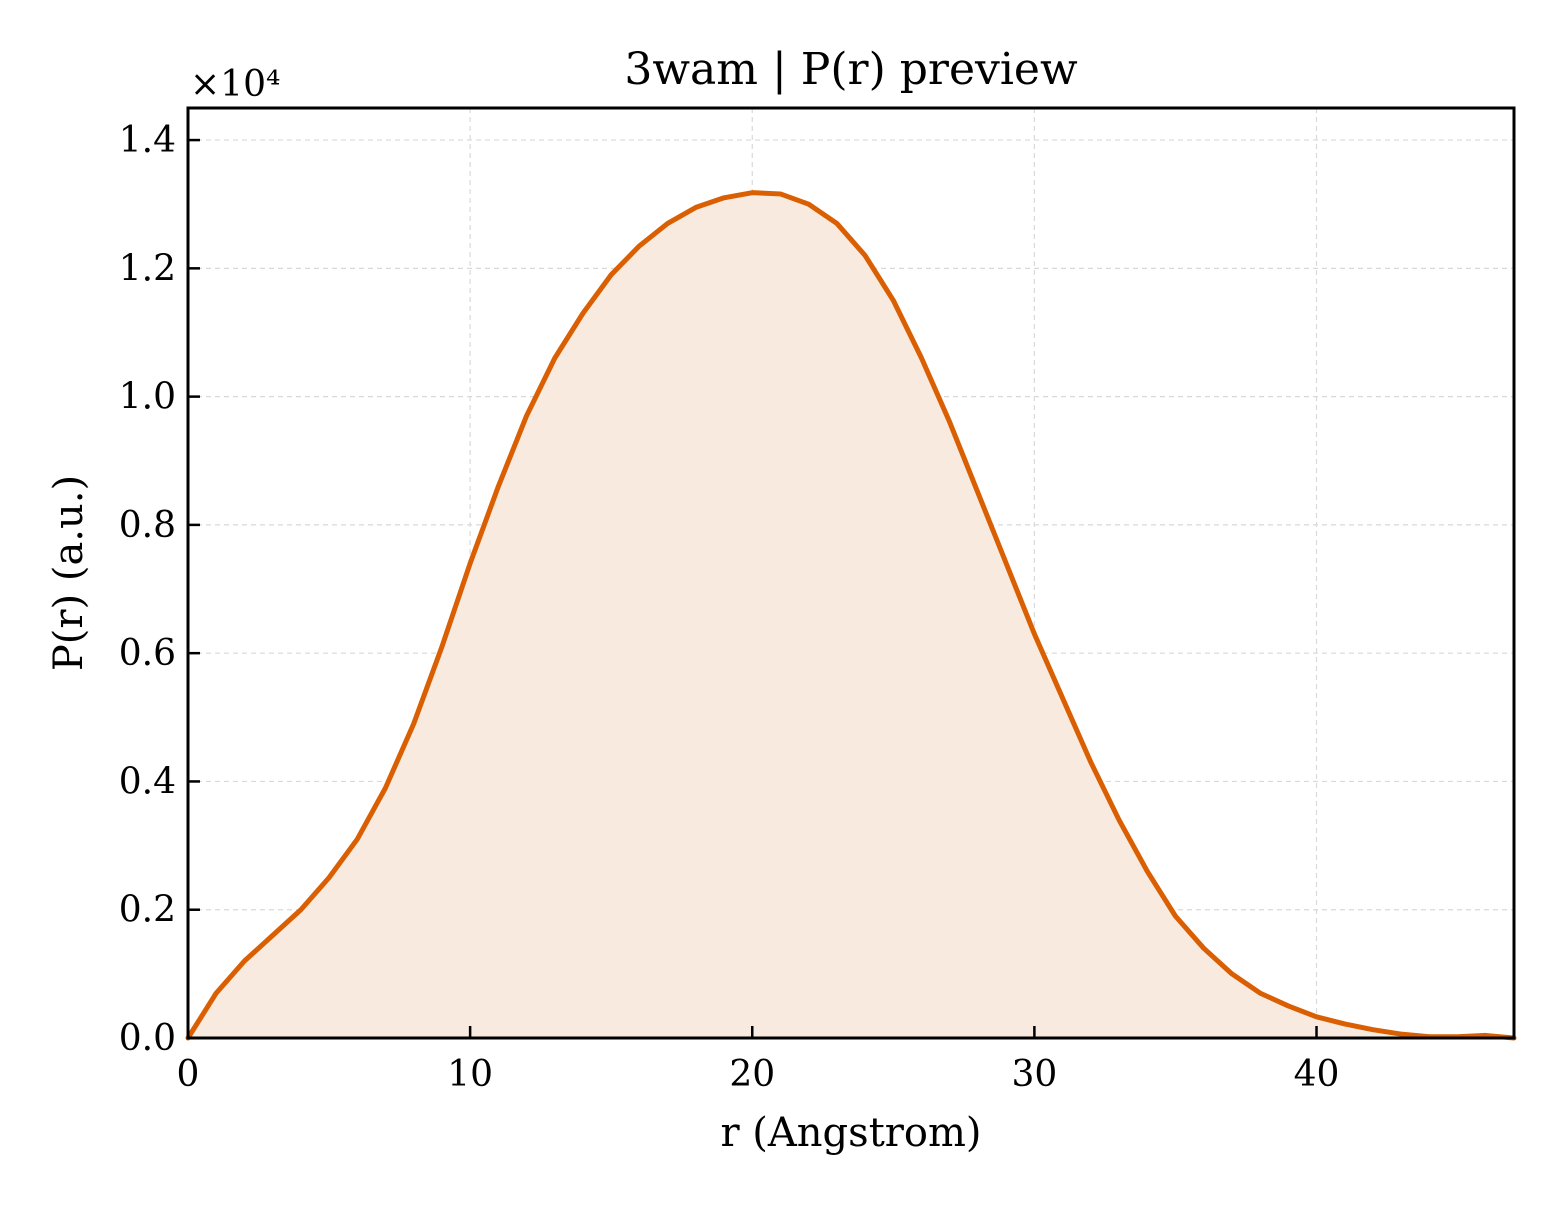 The image size is (1560, 1205). I want to click on y-tick-label: 0.4, so click(147, 781).